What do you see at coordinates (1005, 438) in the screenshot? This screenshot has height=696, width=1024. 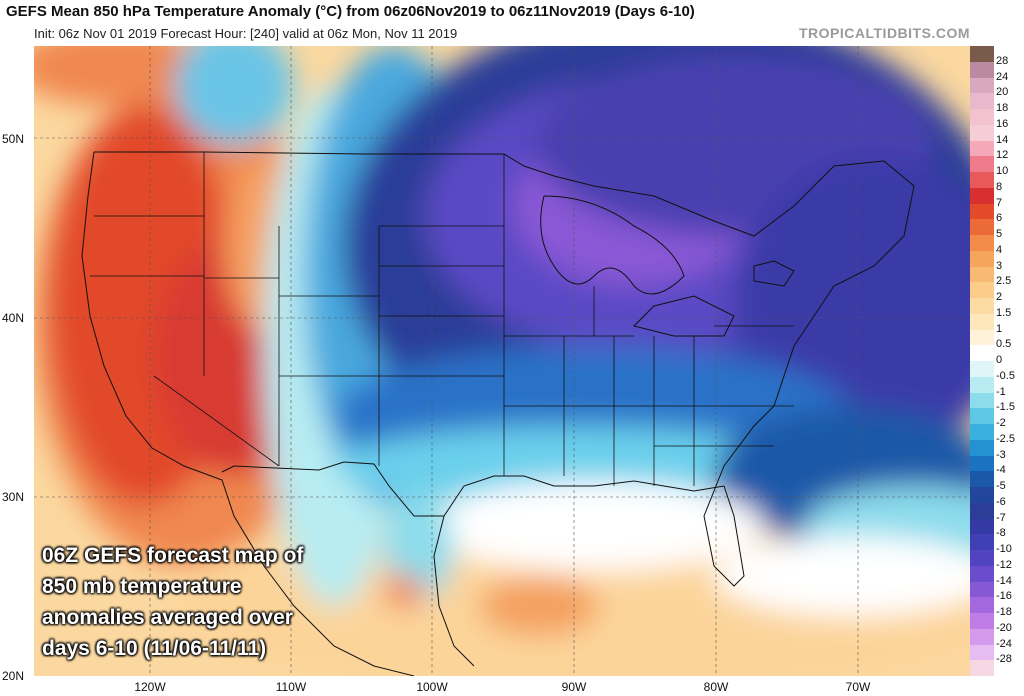 I see `colorbar-tick-label: -2.5` at bounding box center [1005, 438].